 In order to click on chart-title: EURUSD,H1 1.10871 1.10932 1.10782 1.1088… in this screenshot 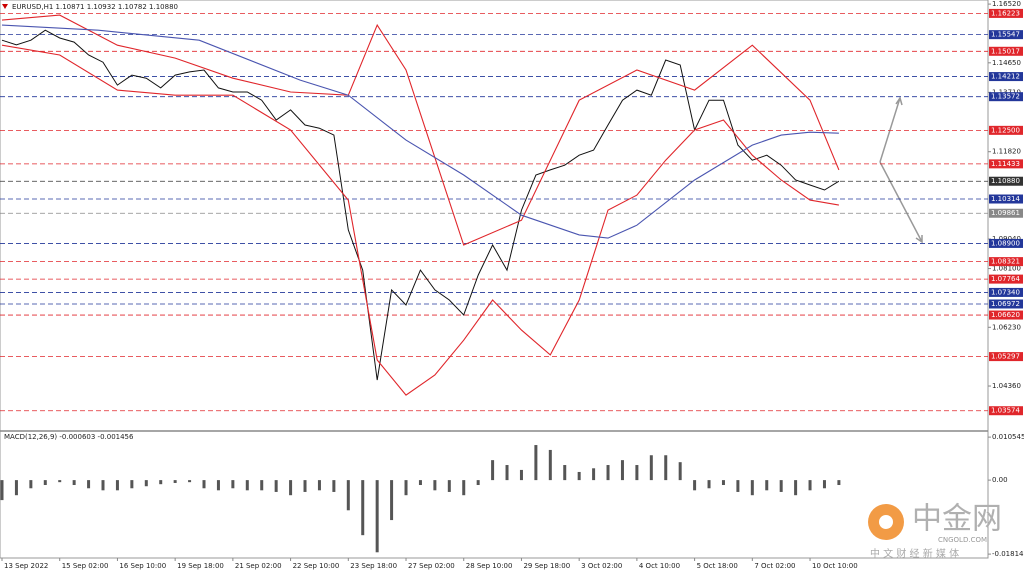, I will do `click(95, 7)`.